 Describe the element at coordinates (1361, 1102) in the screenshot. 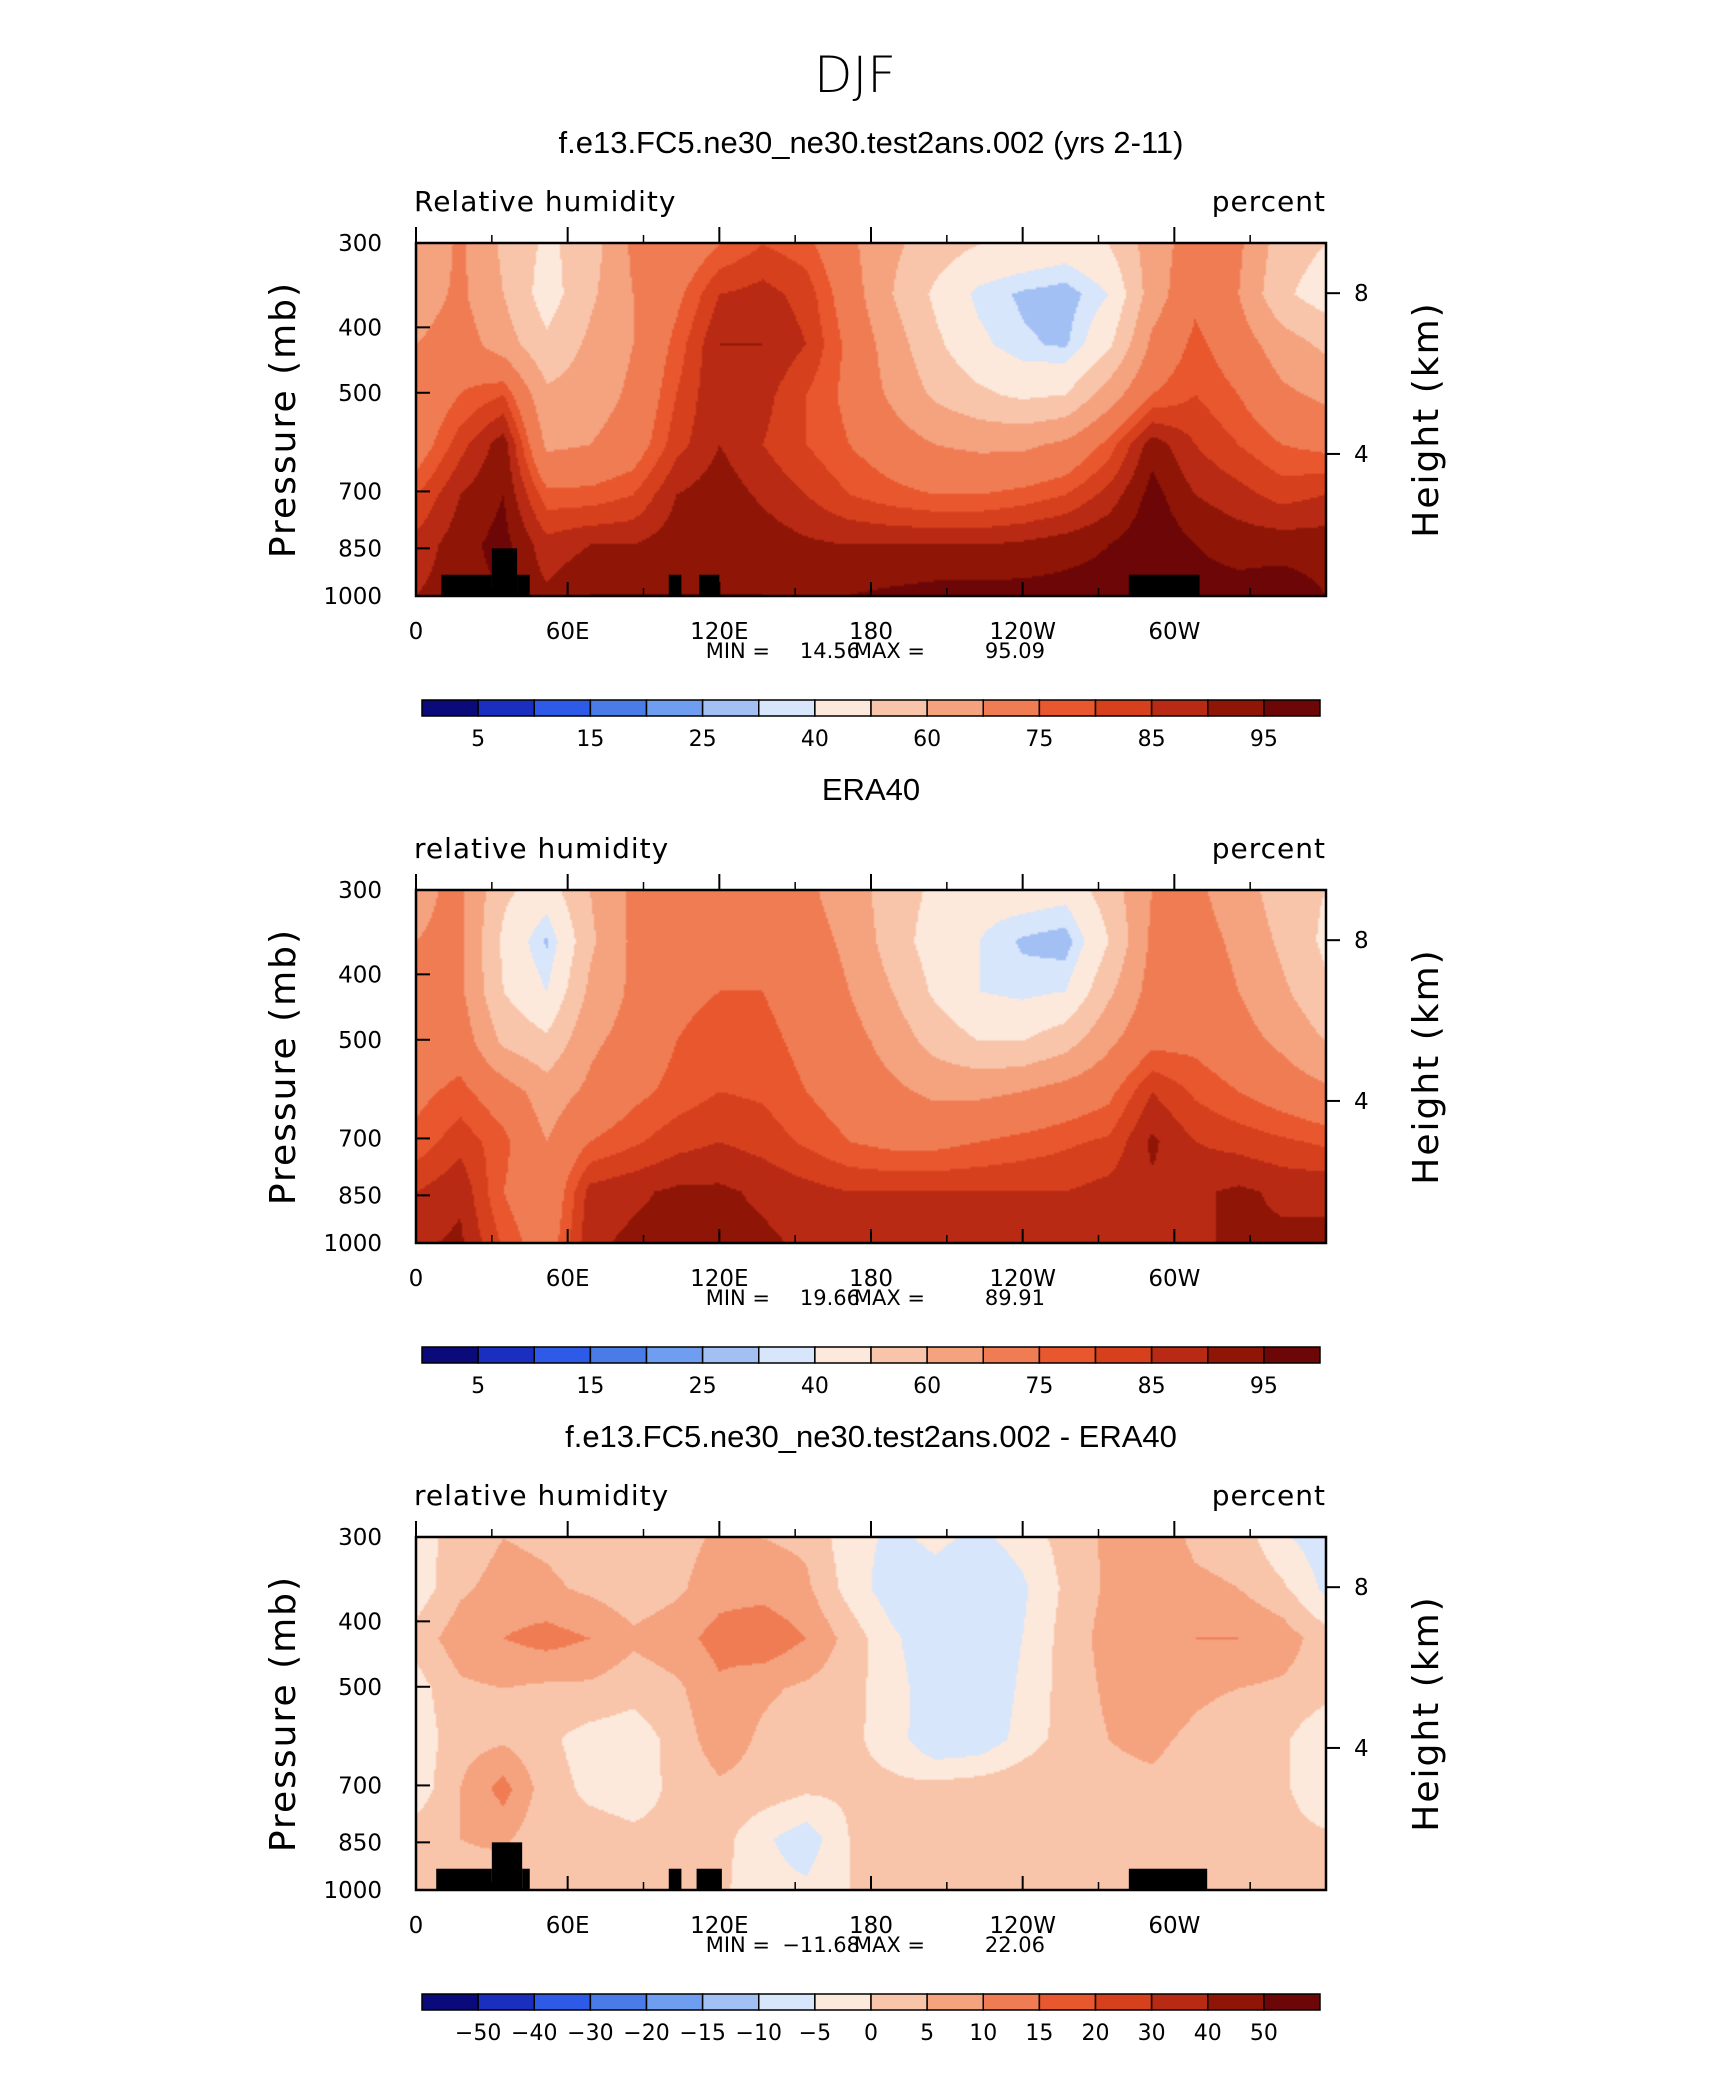

I see `y2-tick-label: 4` at that location.